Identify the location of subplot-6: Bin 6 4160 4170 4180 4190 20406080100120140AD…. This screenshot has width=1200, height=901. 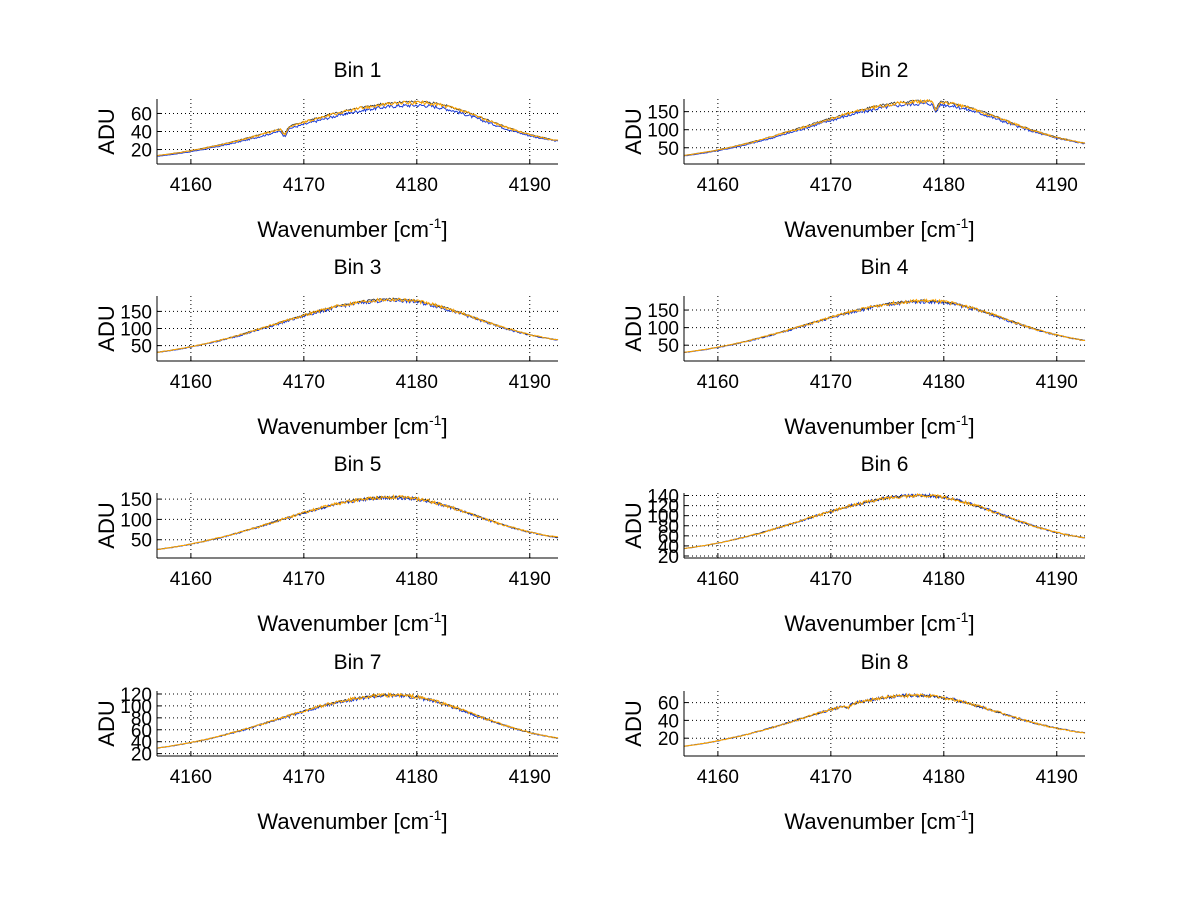
(853, 544).